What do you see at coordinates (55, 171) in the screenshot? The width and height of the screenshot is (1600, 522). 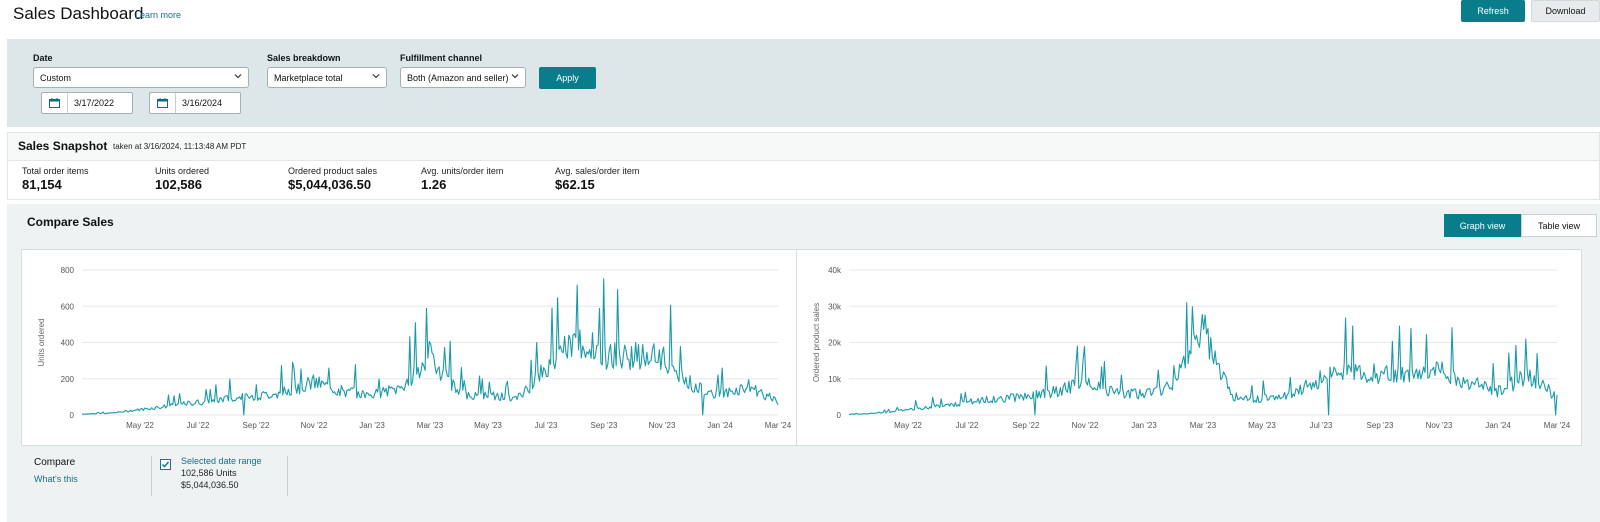 I see `metric-label: Total order items` at bounding box center [55, 171].